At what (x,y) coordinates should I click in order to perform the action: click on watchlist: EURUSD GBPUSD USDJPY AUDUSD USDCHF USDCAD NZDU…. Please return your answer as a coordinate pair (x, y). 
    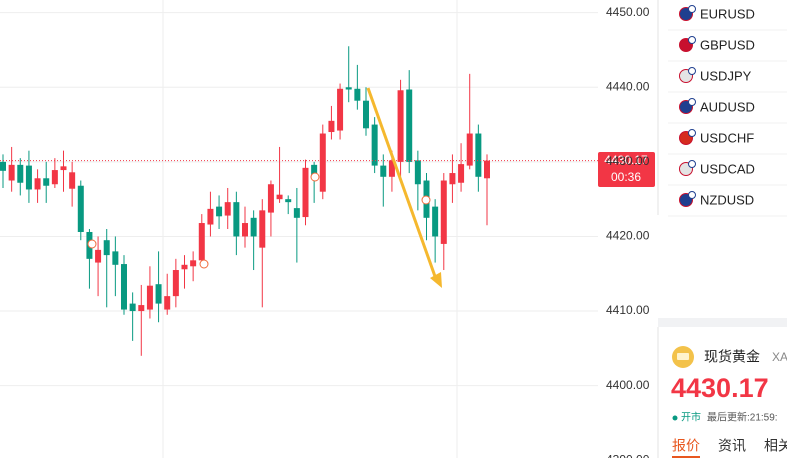
    Looking at the image, I should click on (727, 111).